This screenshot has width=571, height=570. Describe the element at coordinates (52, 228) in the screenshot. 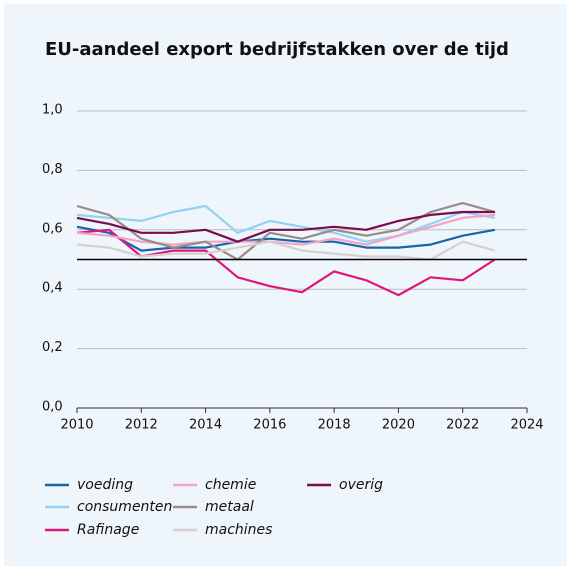

I see `y-tick-label: 0,6` at that location.